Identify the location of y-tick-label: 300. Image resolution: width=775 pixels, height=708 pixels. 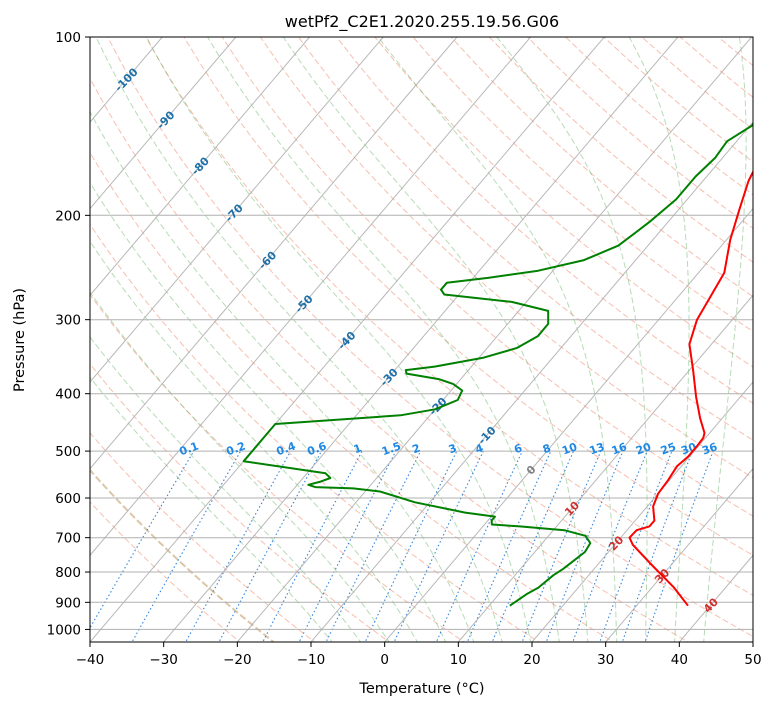
(68, 321).